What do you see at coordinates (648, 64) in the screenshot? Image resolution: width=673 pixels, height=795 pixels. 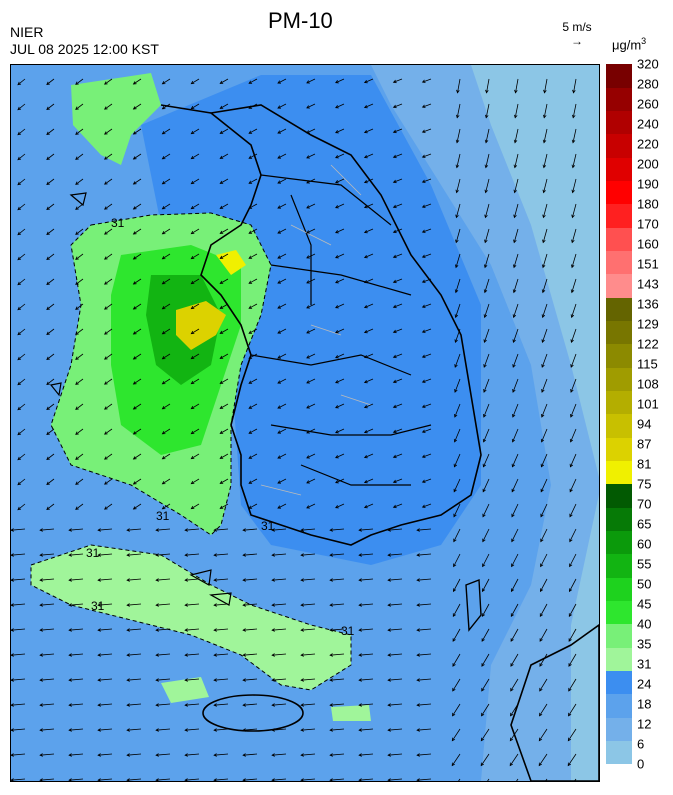 I see `legend-label: 320` at bounding box center [648, 64].